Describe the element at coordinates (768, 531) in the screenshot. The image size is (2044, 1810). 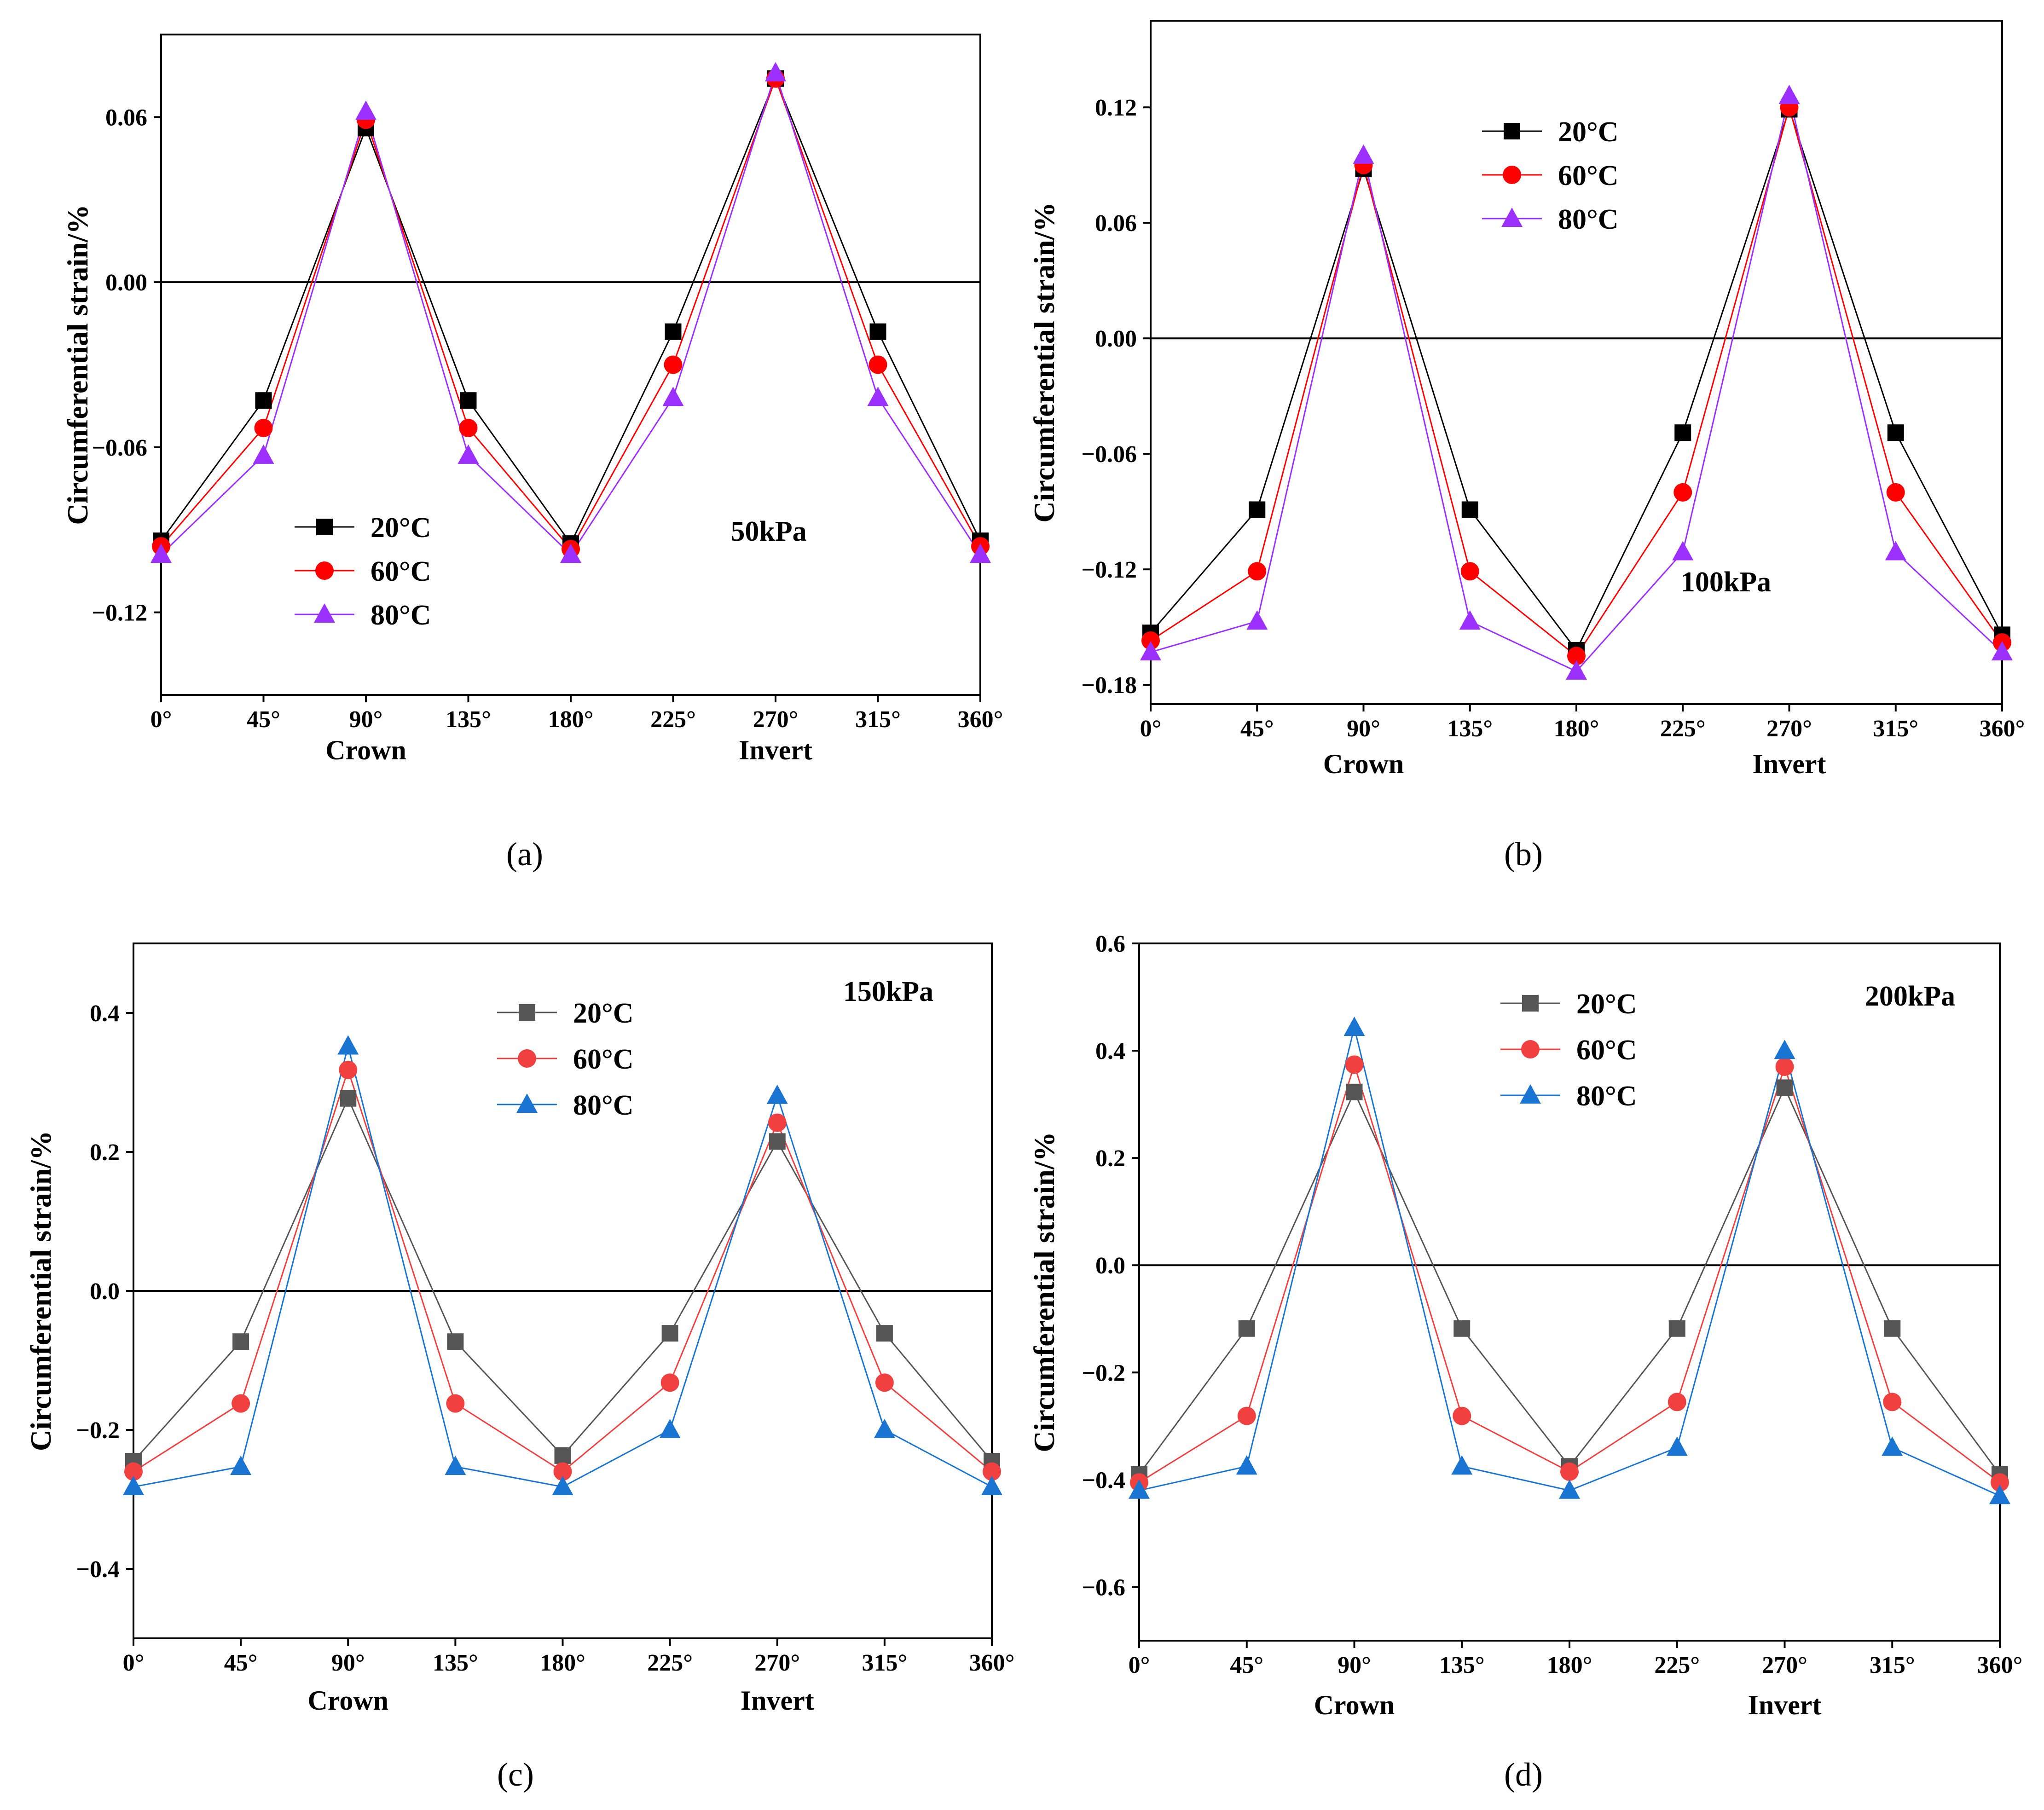
I see `pressure-annotation: 50kPa` at that location.